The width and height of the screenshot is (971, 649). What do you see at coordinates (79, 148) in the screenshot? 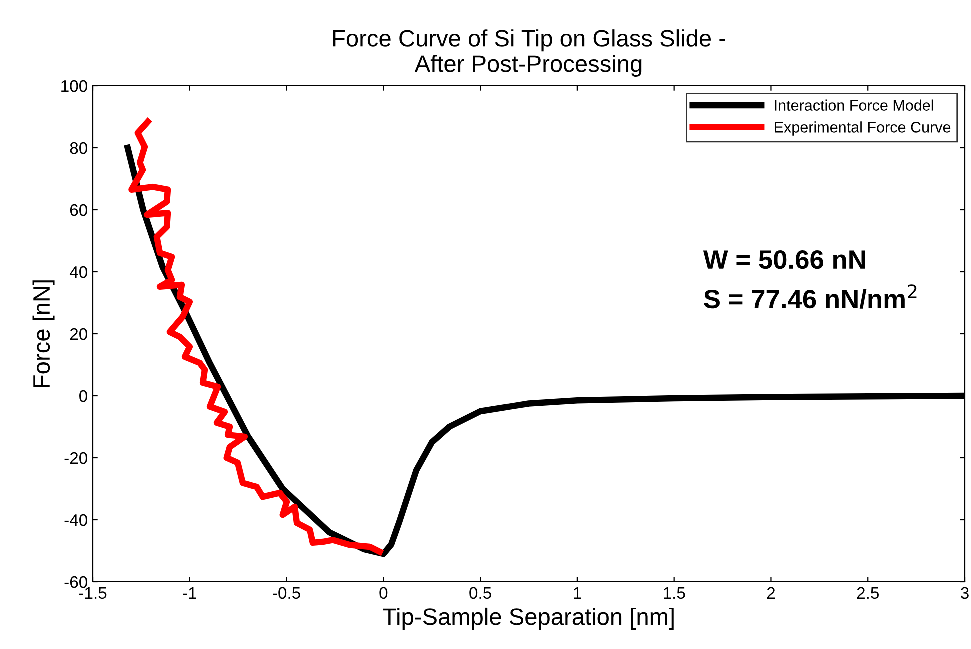
I see `y-tick-label: 80` at bounding box center [79, 148].